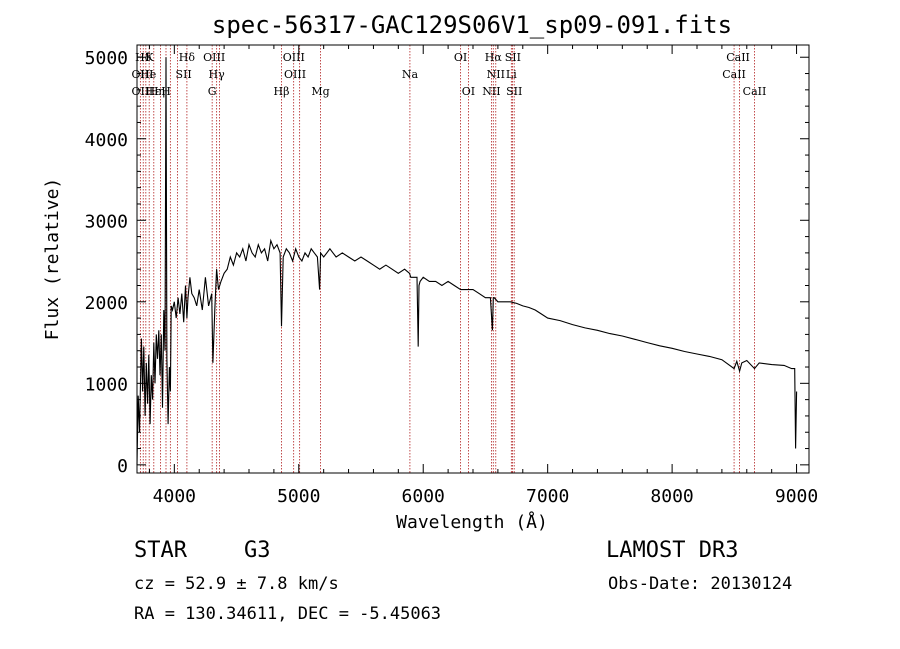  What do you see at coordinates (494, 57) in the screenshot?
I see `marker-label: Hα` at bounding box center [494, 57].